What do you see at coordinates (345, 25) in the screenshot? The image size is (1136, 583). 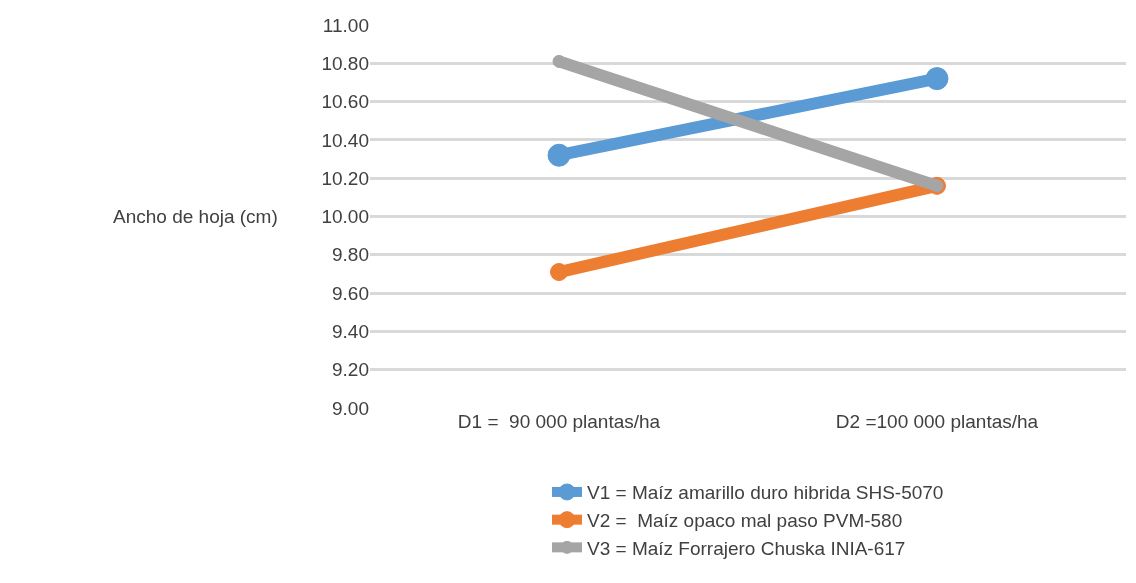 I see `y-tick-label: 11.00` at bounding box center [345, 25].